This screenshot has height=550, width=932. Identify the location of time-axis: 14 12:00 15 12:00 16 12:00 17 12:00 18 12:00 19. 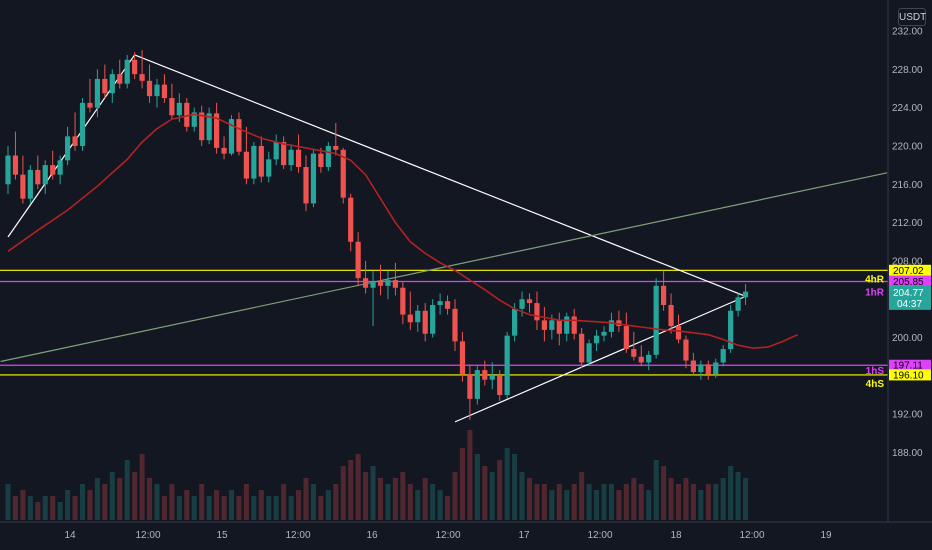
(448, 535).